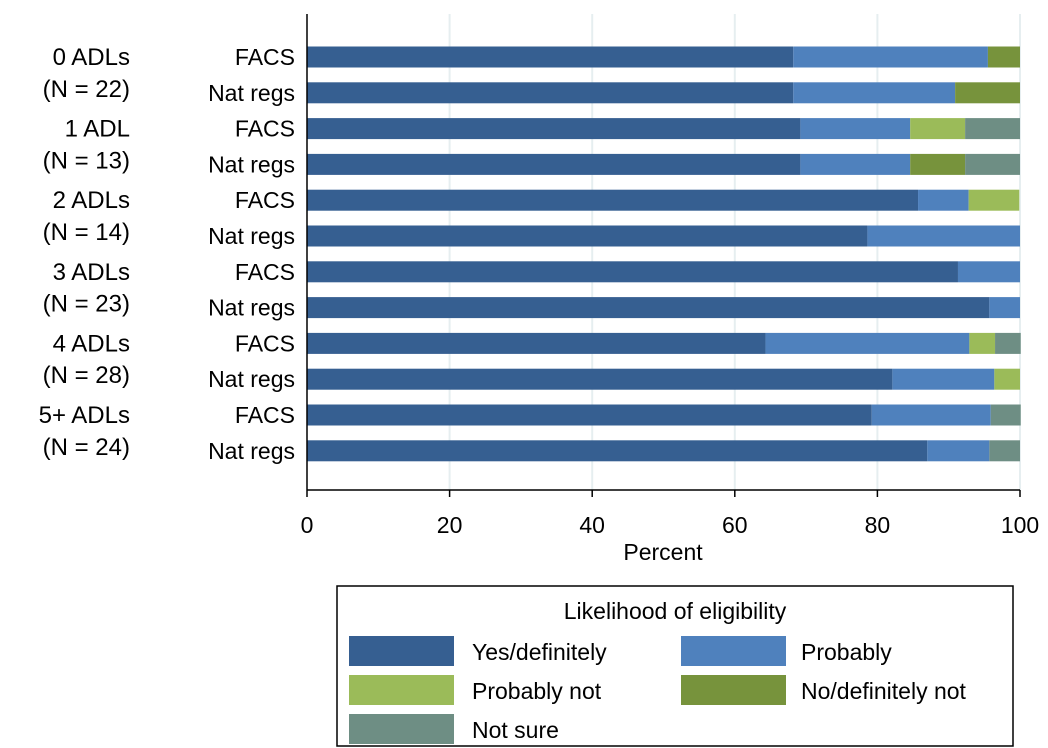  Describe the element at coordinates (86, 304) in the screenshot. I see `group-n-label: (N = 23)` at that location.